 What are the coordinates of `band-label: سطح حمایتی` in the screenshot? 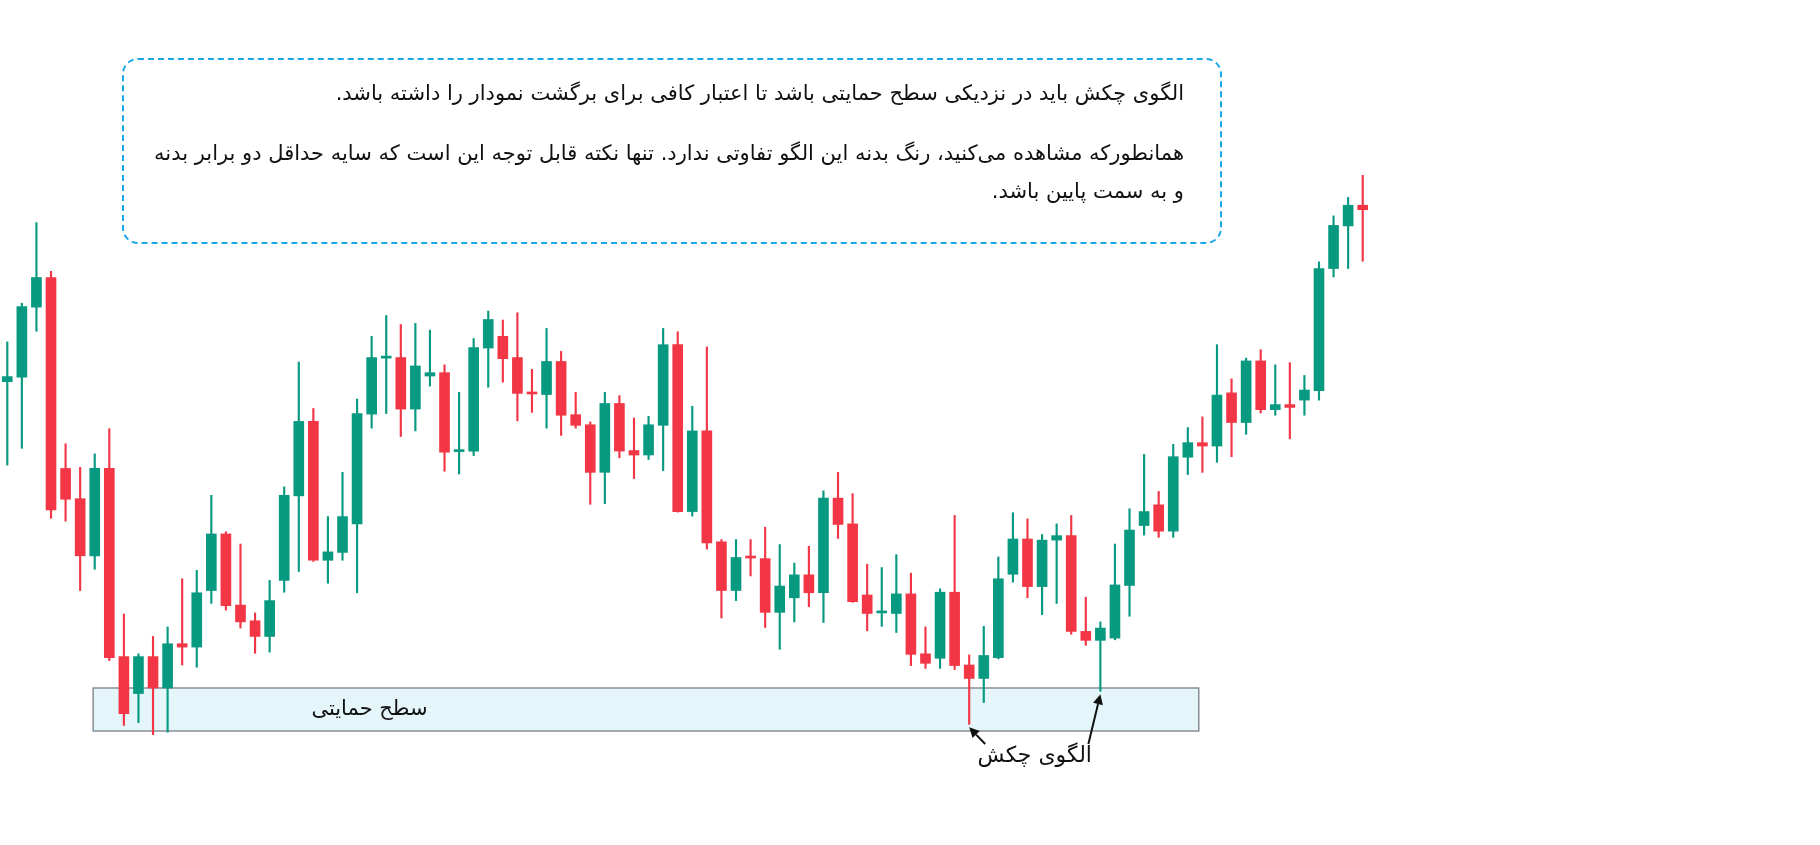 It's located at (369, 707).